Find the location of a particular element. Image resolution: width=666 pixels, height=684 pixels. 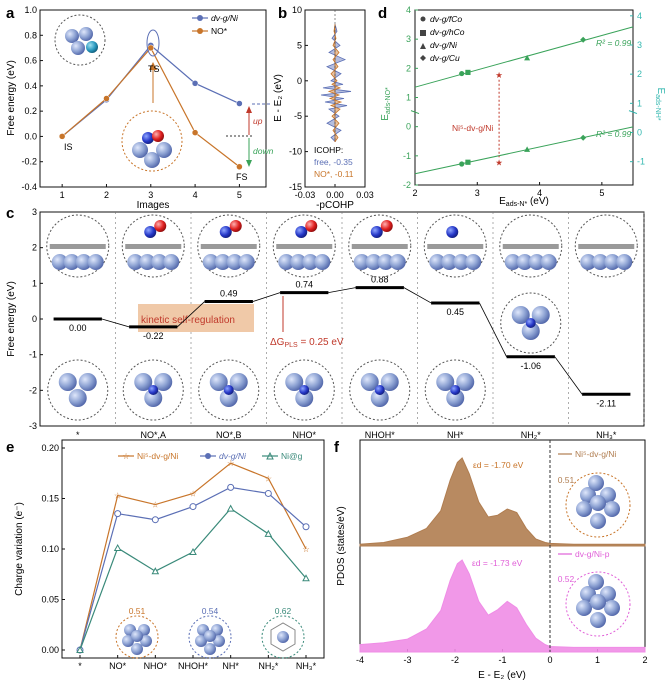

y-tick-label: -0.4 is located at coordinates (29, 187).